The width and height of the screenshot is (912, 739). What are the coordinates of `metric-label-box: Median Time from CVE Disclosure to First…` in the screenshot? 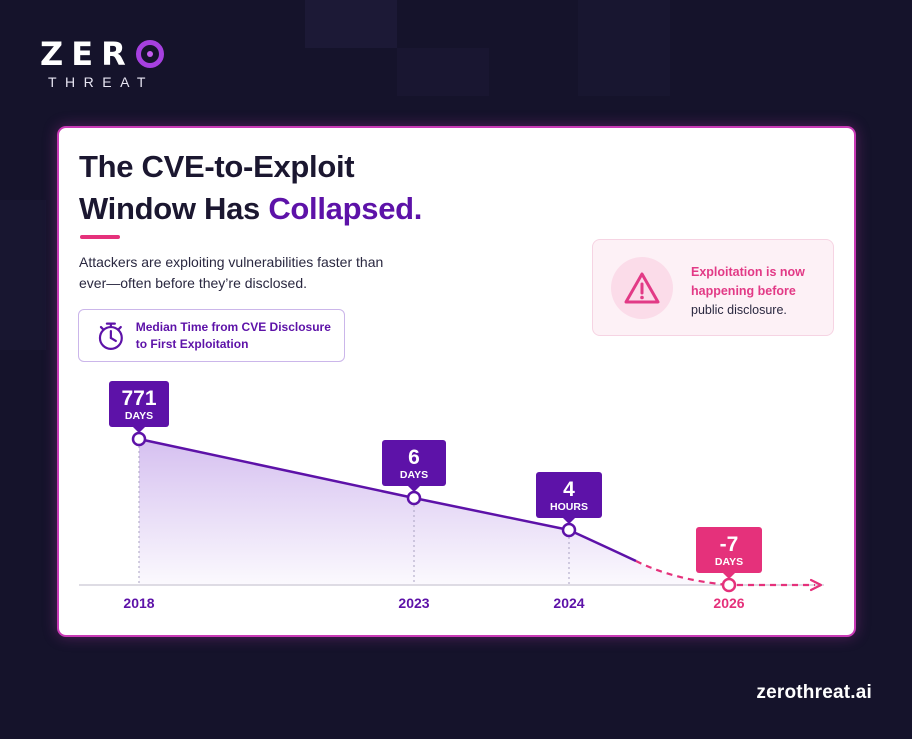 It's located at (211, 335).